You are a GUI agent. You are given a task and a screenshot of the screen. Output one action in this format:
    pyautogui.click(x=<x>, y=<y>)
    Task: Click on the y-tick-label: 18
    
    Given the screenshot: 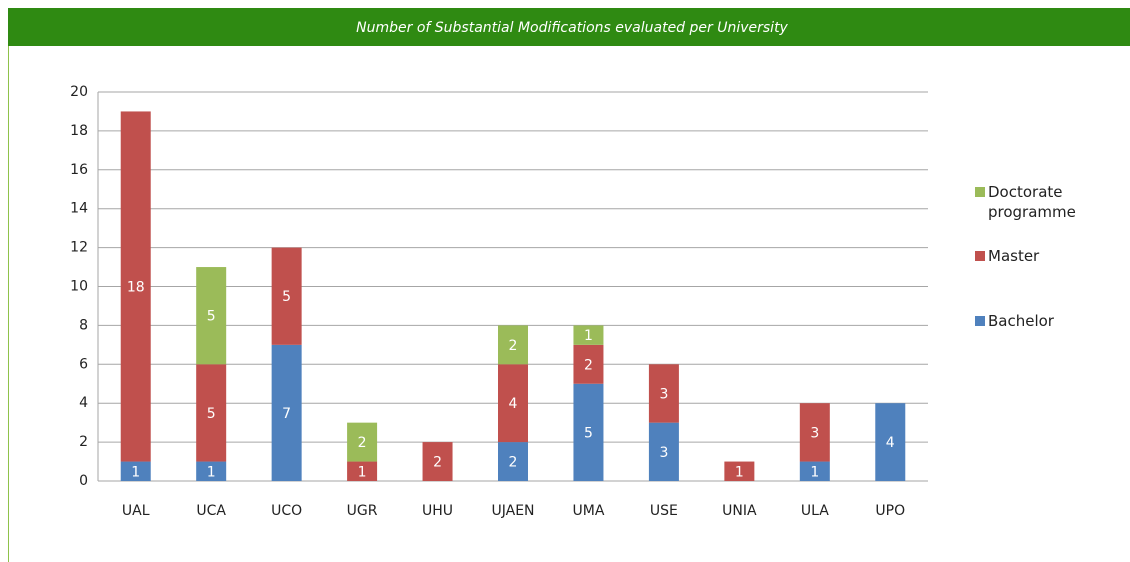 What is the action you would take?
    pyautogui.click(x=79, y=131)
    